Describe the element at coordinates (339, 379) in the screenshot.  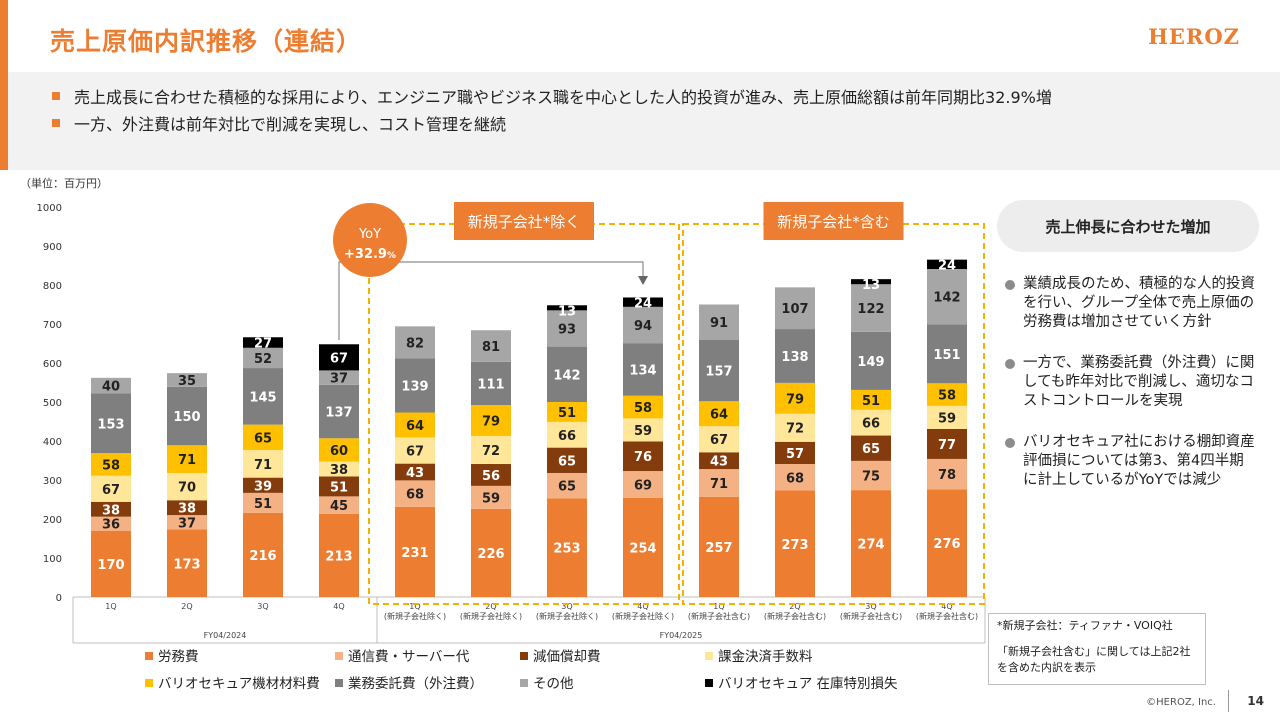
I see `data-label: 37` at that location.